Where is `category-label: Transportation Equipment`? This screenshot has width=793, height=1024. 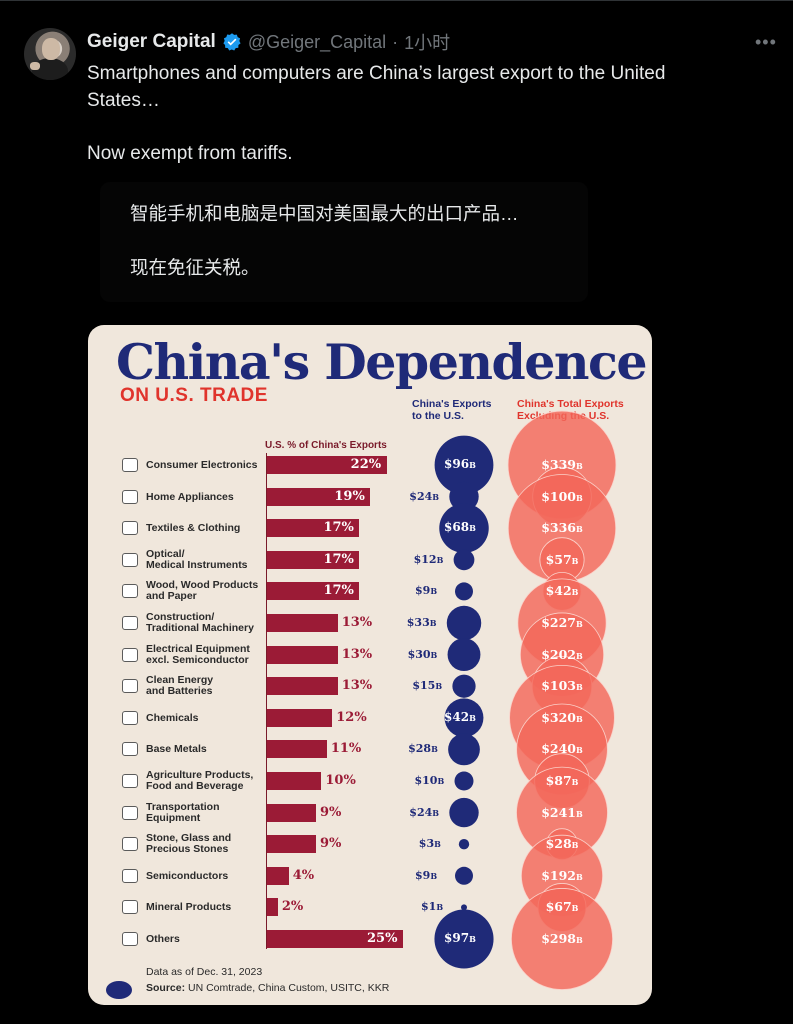
category-label: Transportation Equipment is located at coordinates (183, 812).